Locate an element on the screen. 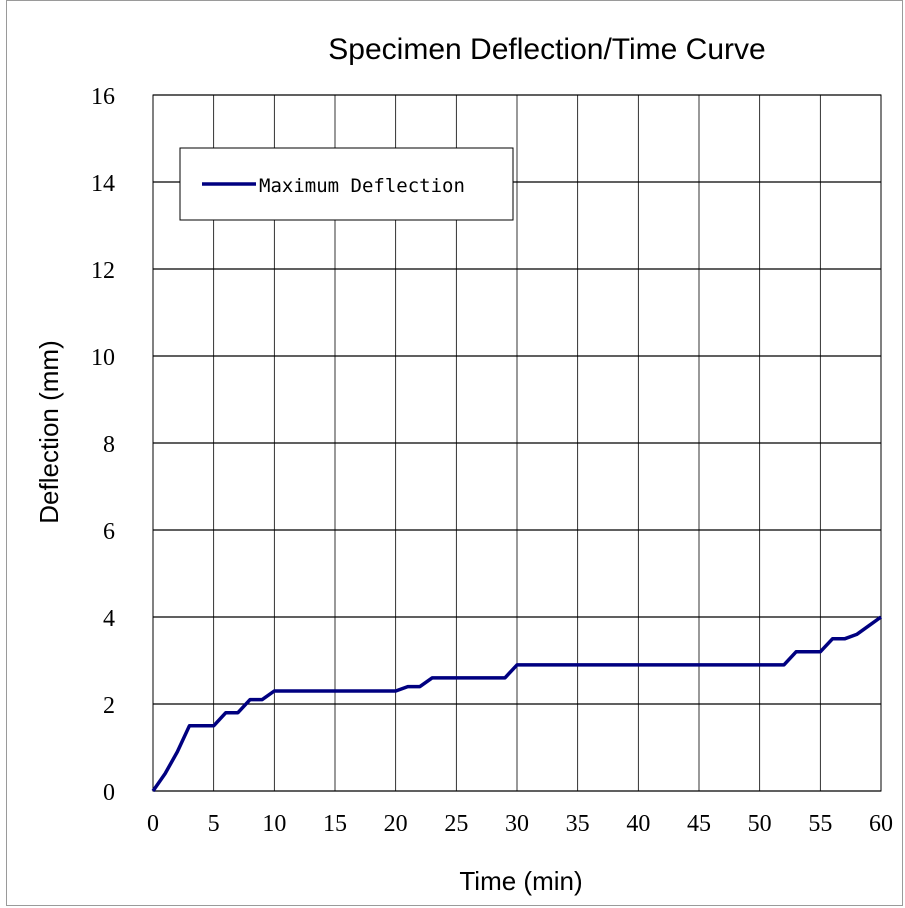 This screenshot has width=905, height=908. y-tick-label: 0 is located at coordinates (109, 793).